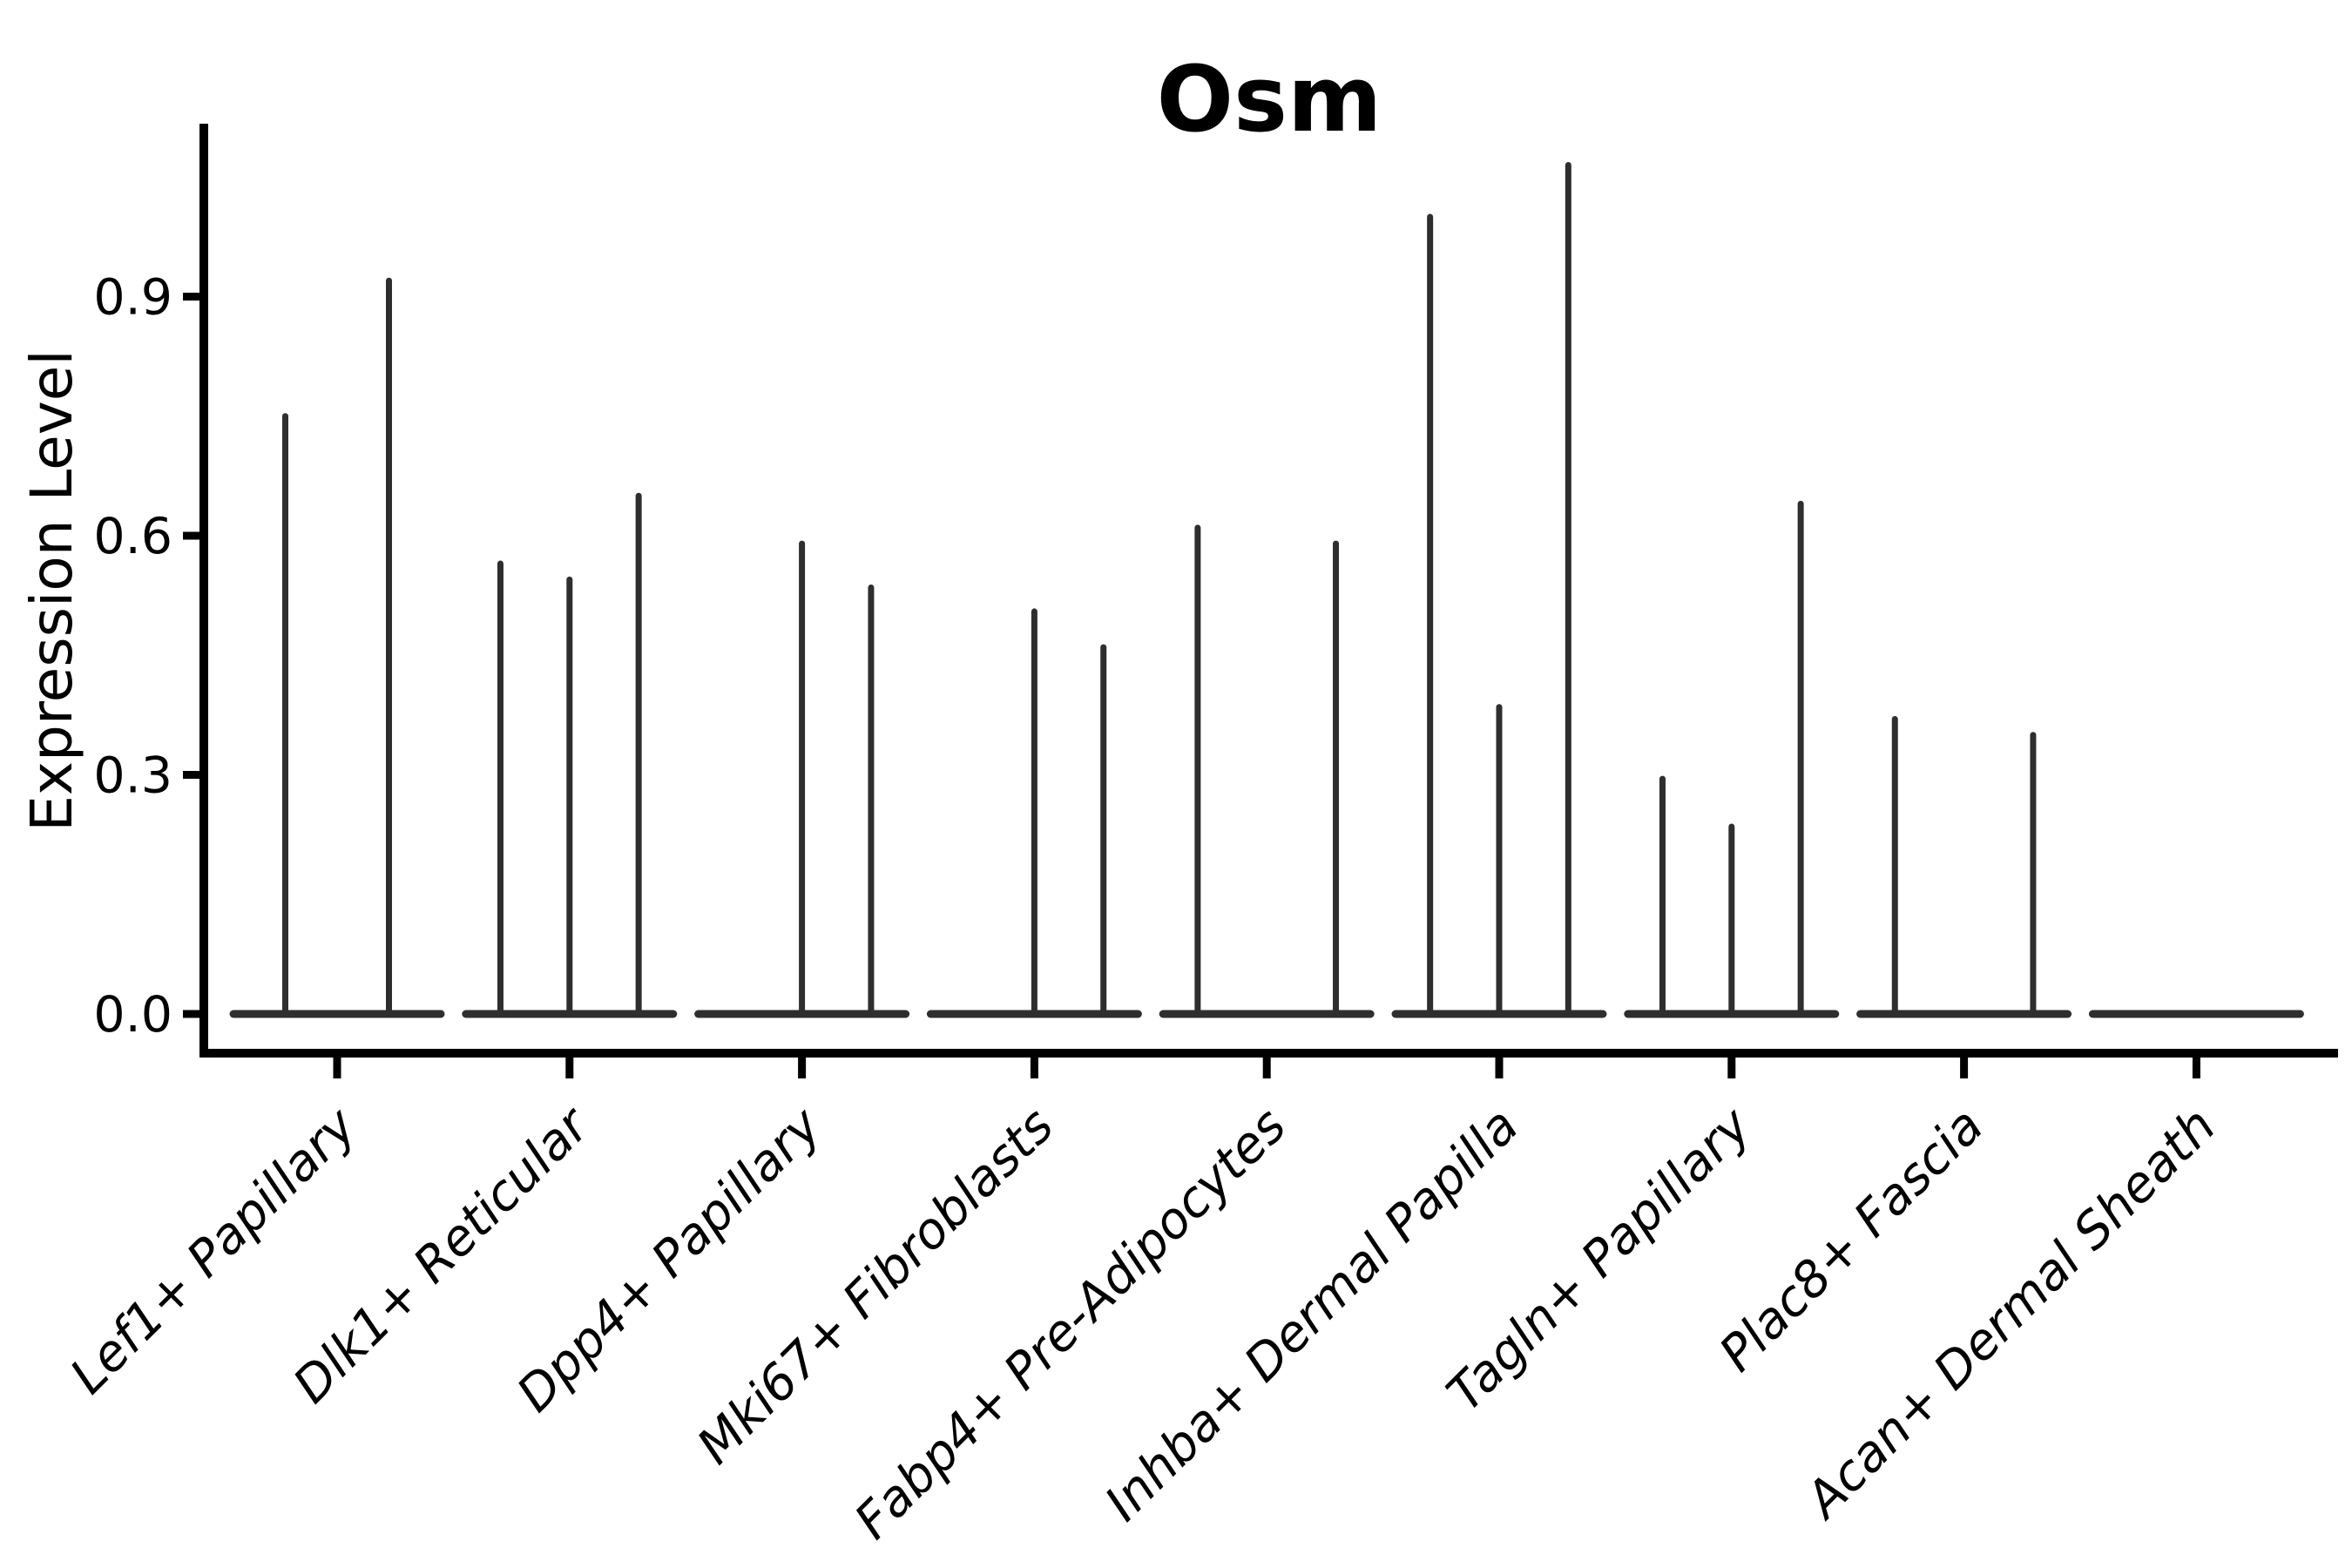  Describe the element at coordinates (132, 657) in the screenshot. I see `y-tick-labels: 0.0 0.3 0.6 0.9` at that location.